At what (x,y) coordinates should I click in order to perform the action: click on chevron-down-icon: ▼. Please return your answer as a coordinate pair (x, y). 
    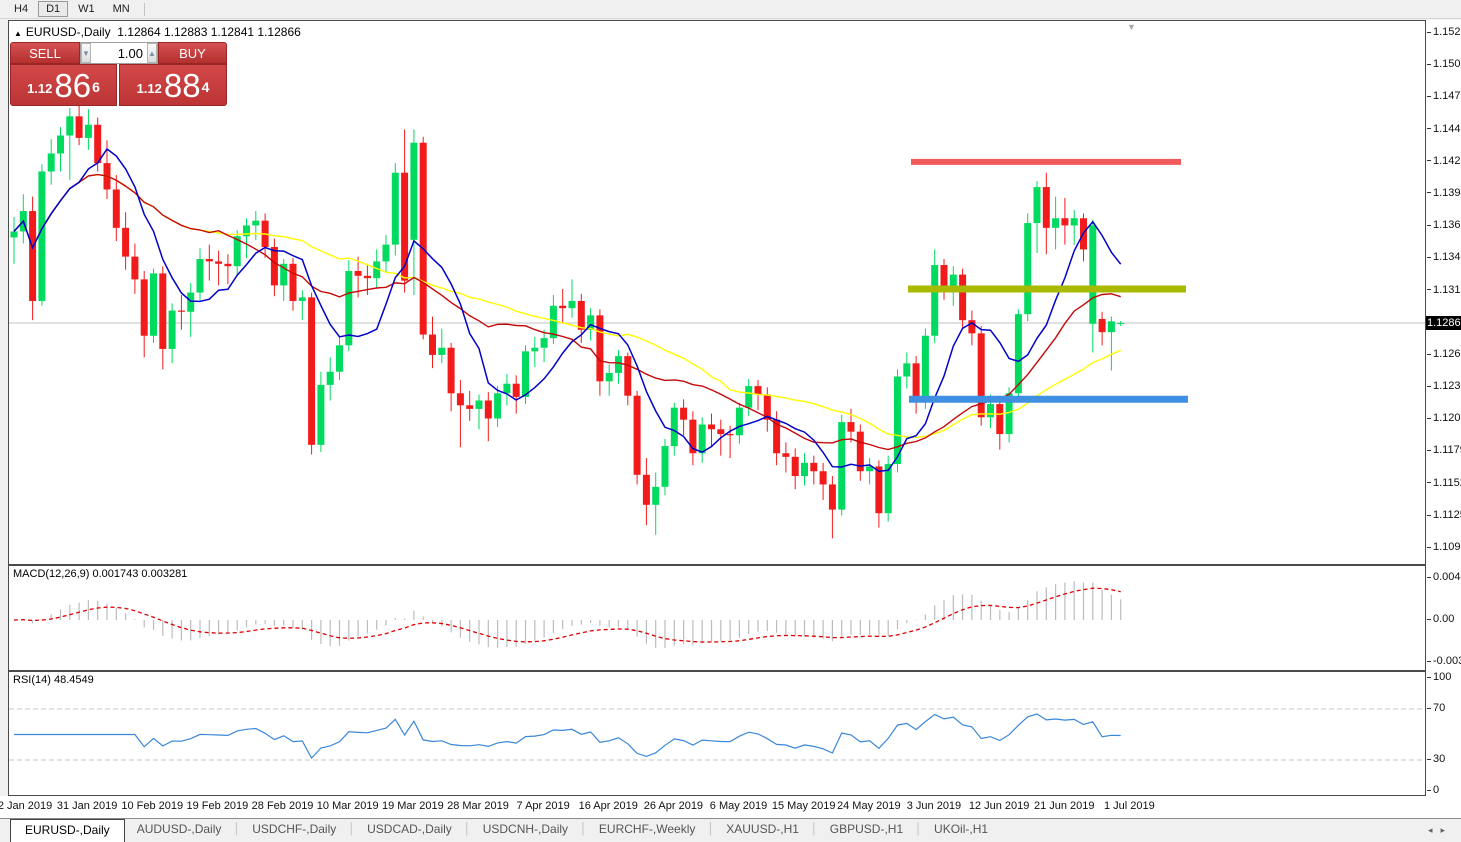
    Looking at the image, I should click on (86, 53).